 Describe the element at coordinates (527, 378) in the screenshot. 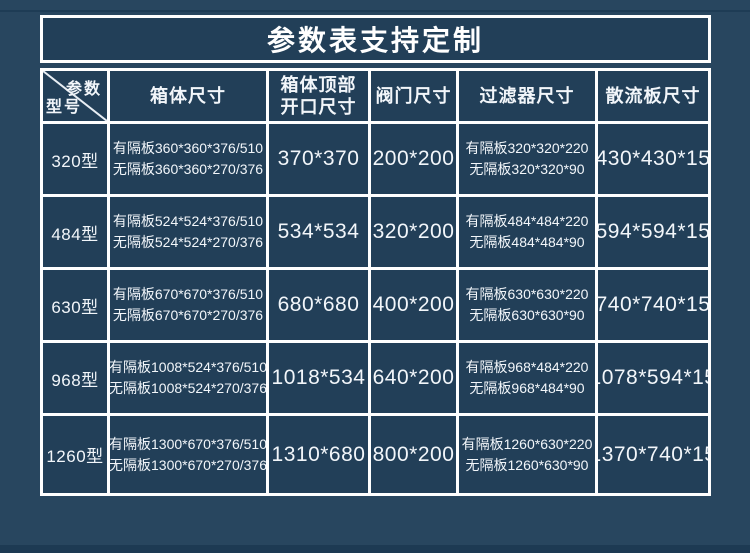

I see `filter-size-cell: 有隔板968*484*220 无隔板968*484*90` at that location.